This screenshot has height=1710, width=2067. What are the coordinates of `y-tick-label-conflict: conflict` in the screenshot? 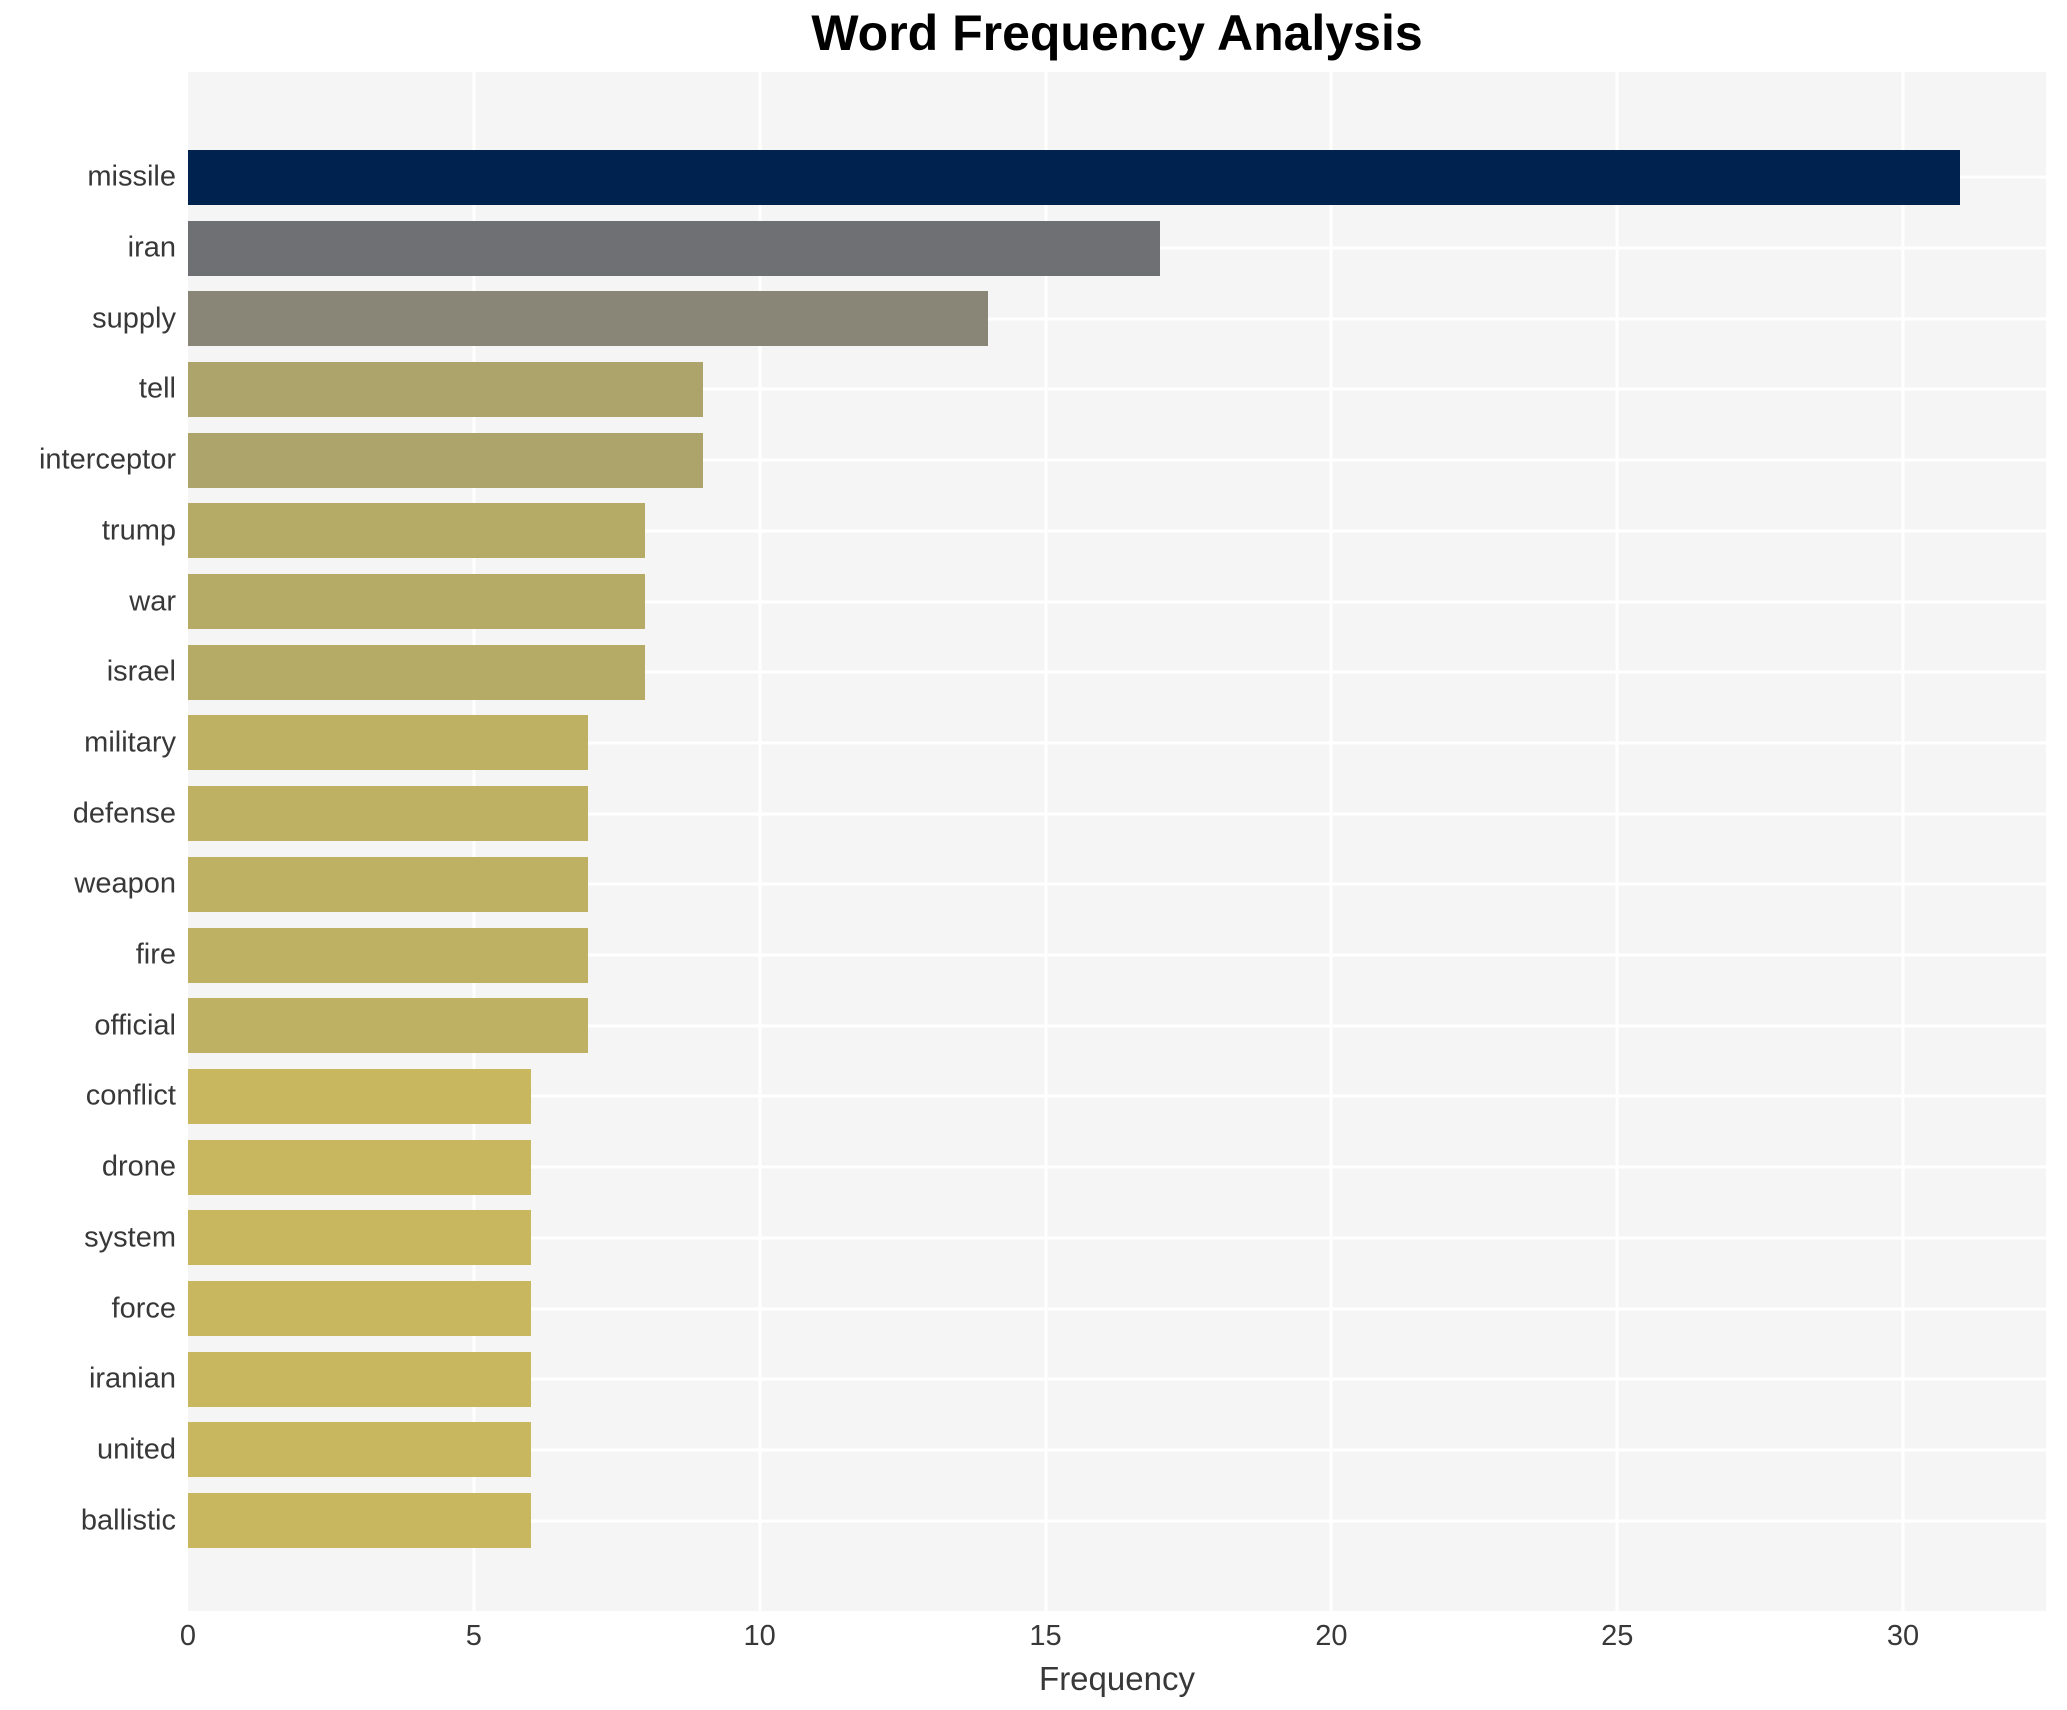 It's located at (130, 1095).